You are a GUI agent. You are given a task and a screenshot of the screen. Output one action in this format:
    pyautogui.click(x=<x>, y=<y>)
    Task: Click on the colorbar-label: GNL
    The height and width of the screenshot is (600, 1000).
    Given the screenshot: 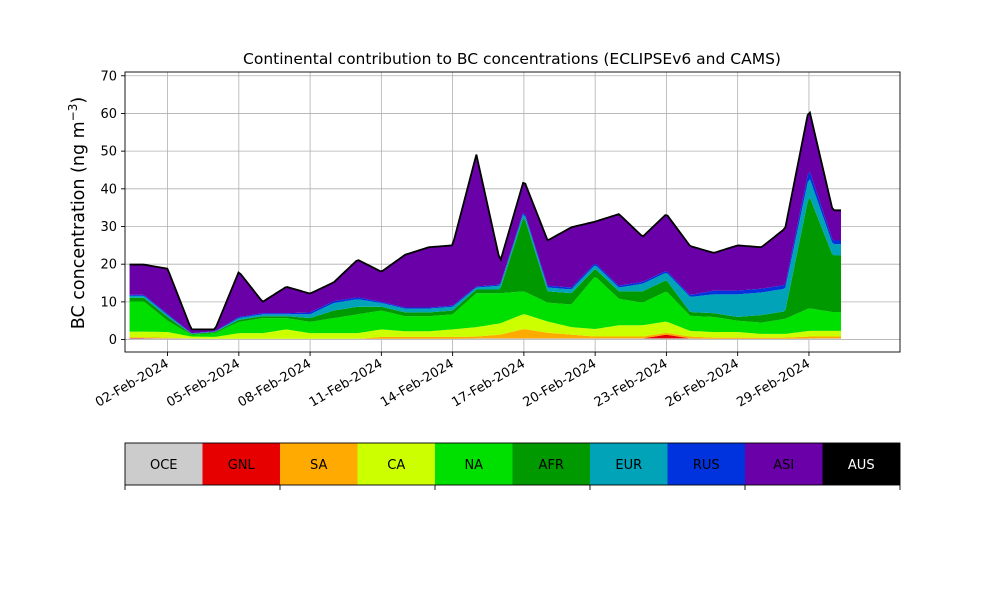 What is the action you would take?
    pyautogui.click(x=242, y=465)
    